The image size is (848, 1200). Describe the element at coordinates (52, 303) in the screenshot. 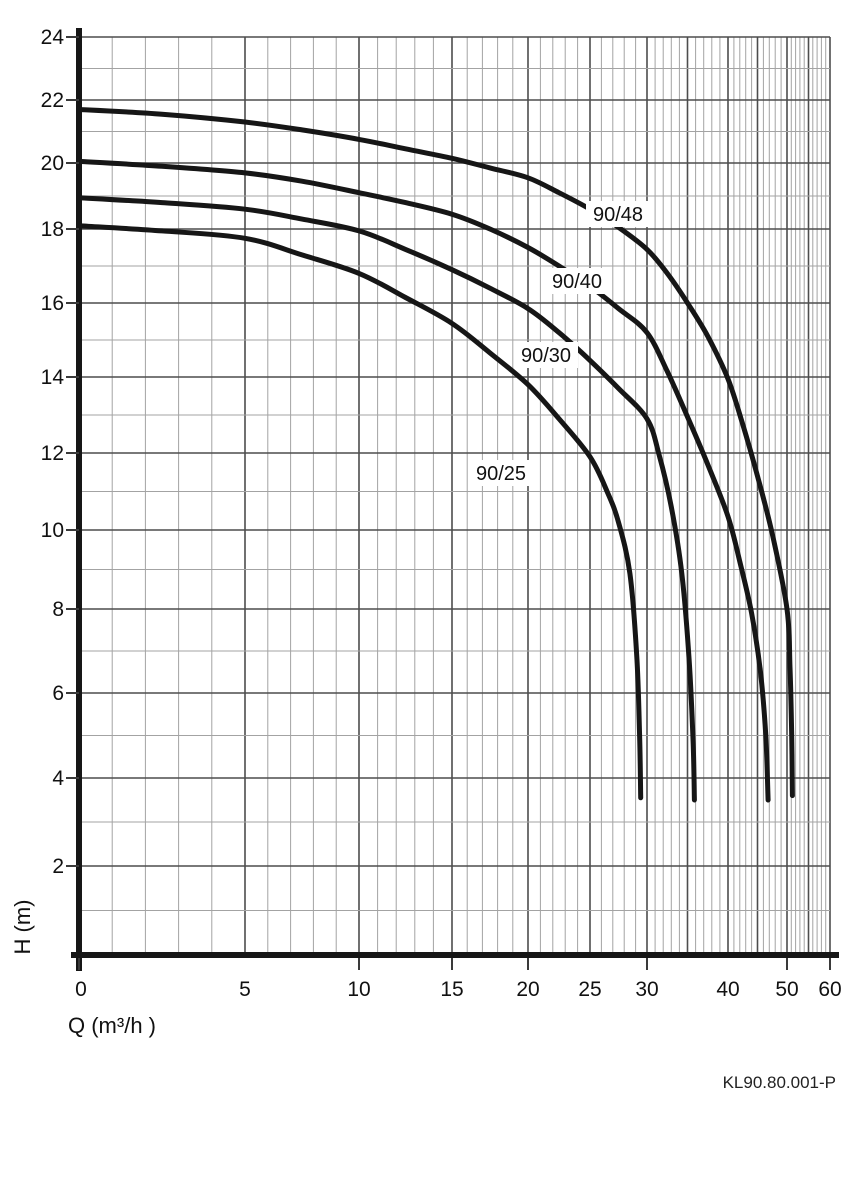

I see `y-tick-label: 16` at that location.